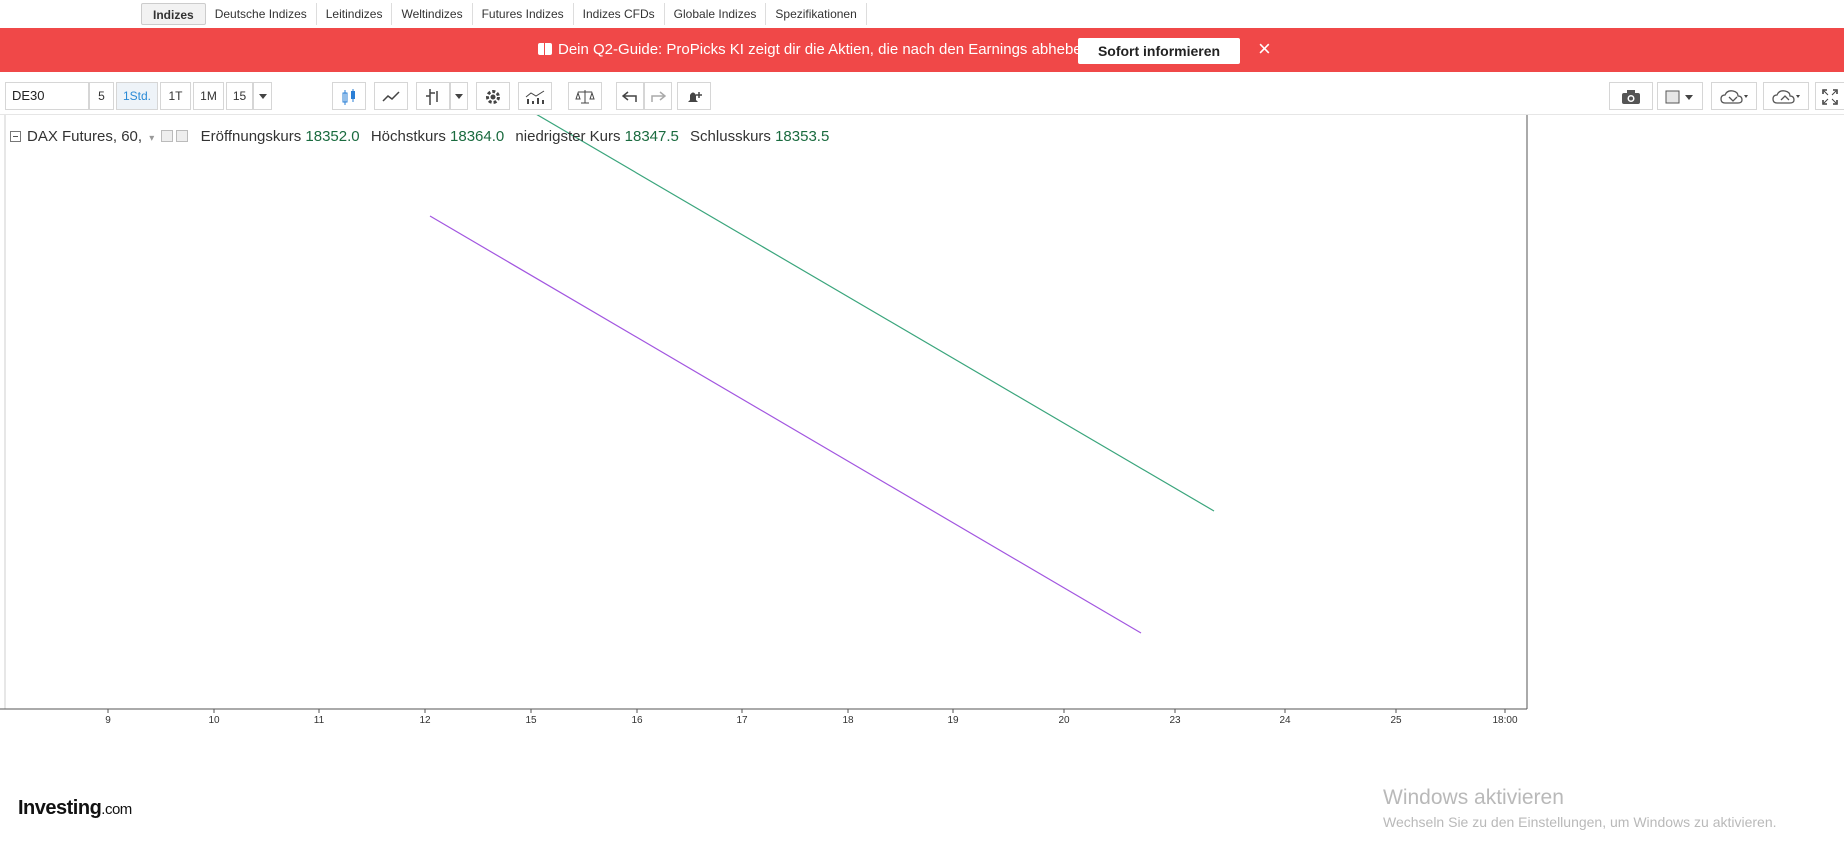  Describe the element at coordinates (477, 136) in the screenshot. I see `legend-high-value: 18364.0` at that location.